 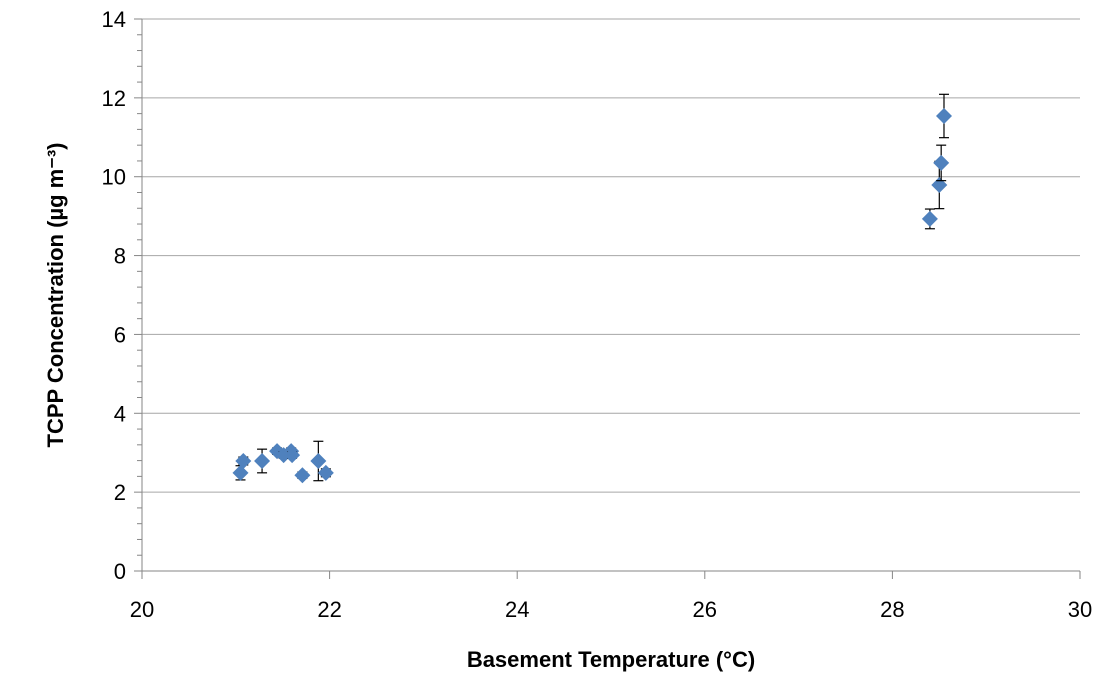 I want to click on y-tick-label: 0, so click(x=120, y=571).